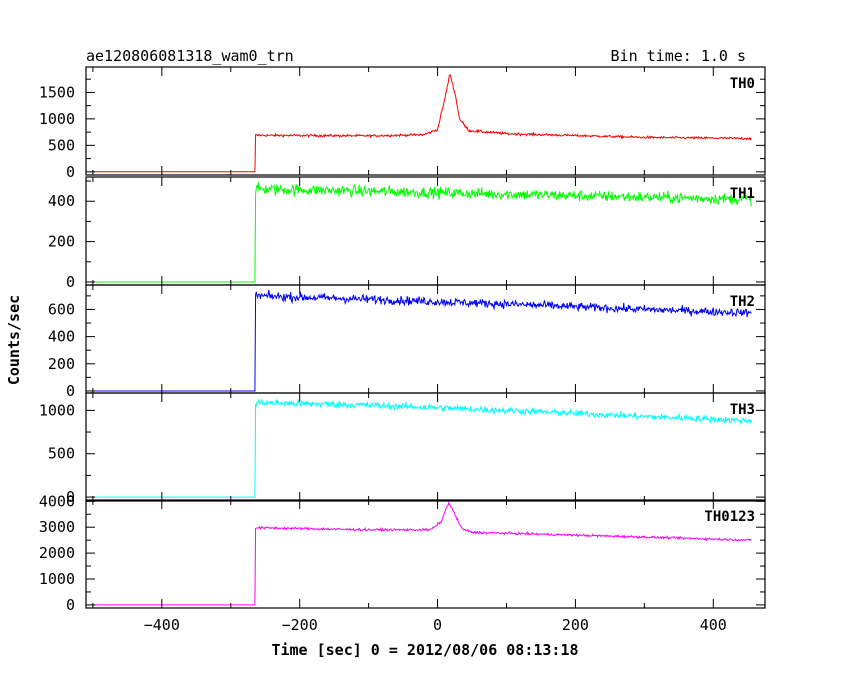 Image resolution: width=850 pixels, height=680 pixels. I want to click on y-axis-title: Counts/sec, so click(14, 340).